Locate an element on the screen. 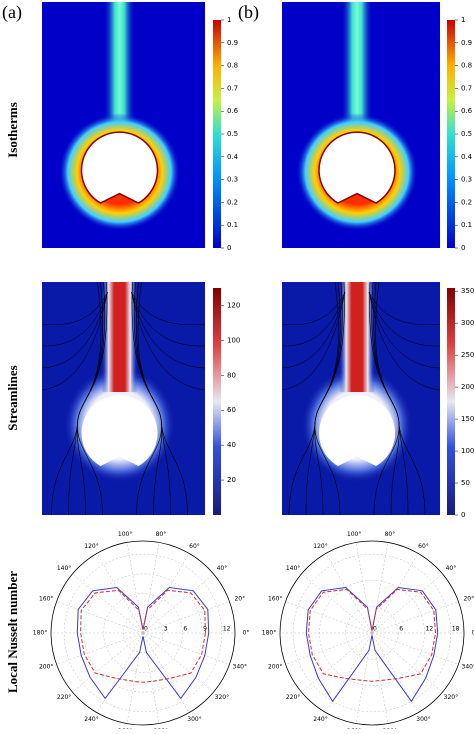  colorbar-tick-label: 50 is located at coordinates (465, 483).